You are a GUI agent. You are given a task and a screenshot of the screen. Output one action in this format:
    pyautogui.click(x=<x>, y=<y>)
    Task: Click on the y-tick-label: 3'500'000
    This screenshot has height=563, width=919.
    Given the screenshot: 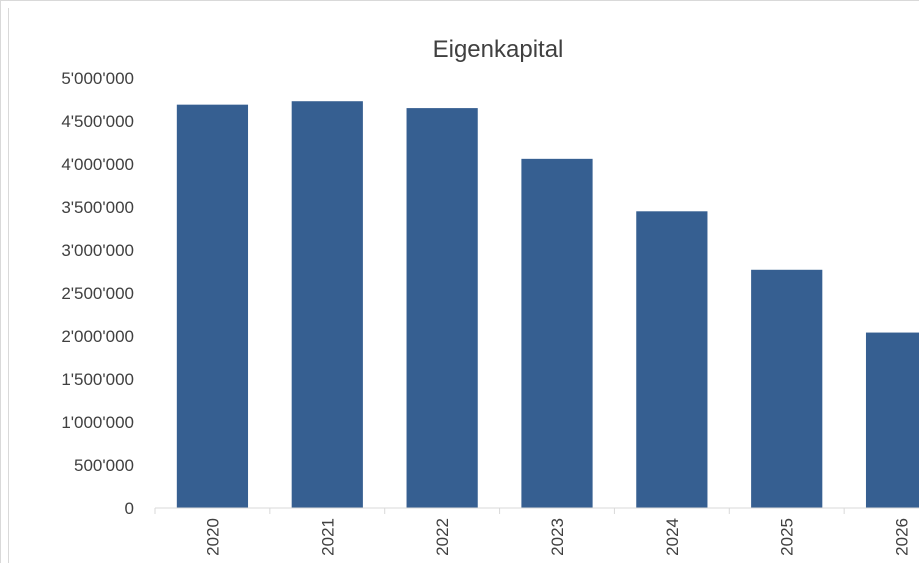 What is the action you would take?
    pyautogui.click(x=97, y=207)
    